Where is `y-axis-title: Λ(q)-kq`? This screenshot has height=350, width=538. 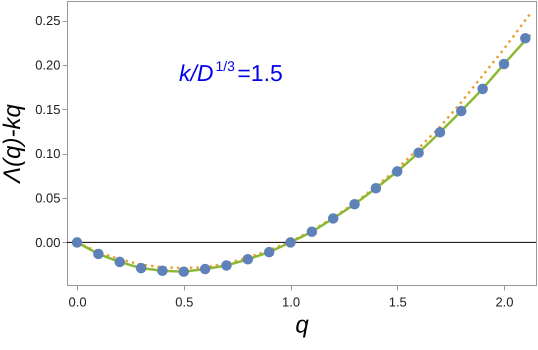 y-axis-title: Λ(q)-kq is located at coordinates (13, 144).